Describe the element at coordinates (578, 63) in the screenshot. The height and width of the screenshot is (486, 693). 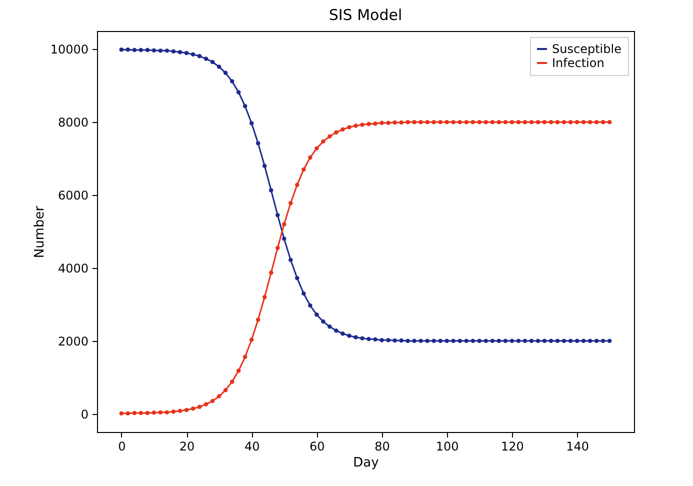
I see `legend-label: Infection` at that location.